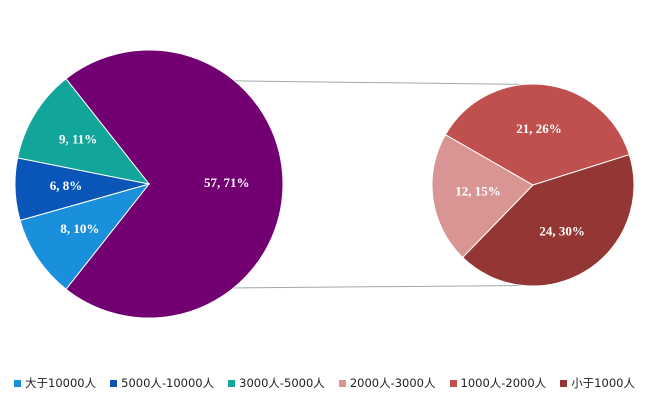  What do you see at coordinates (603, 383) in the screenshot?
I see `legend-label-5: 小于1000人` at bounding box center [603, 383].